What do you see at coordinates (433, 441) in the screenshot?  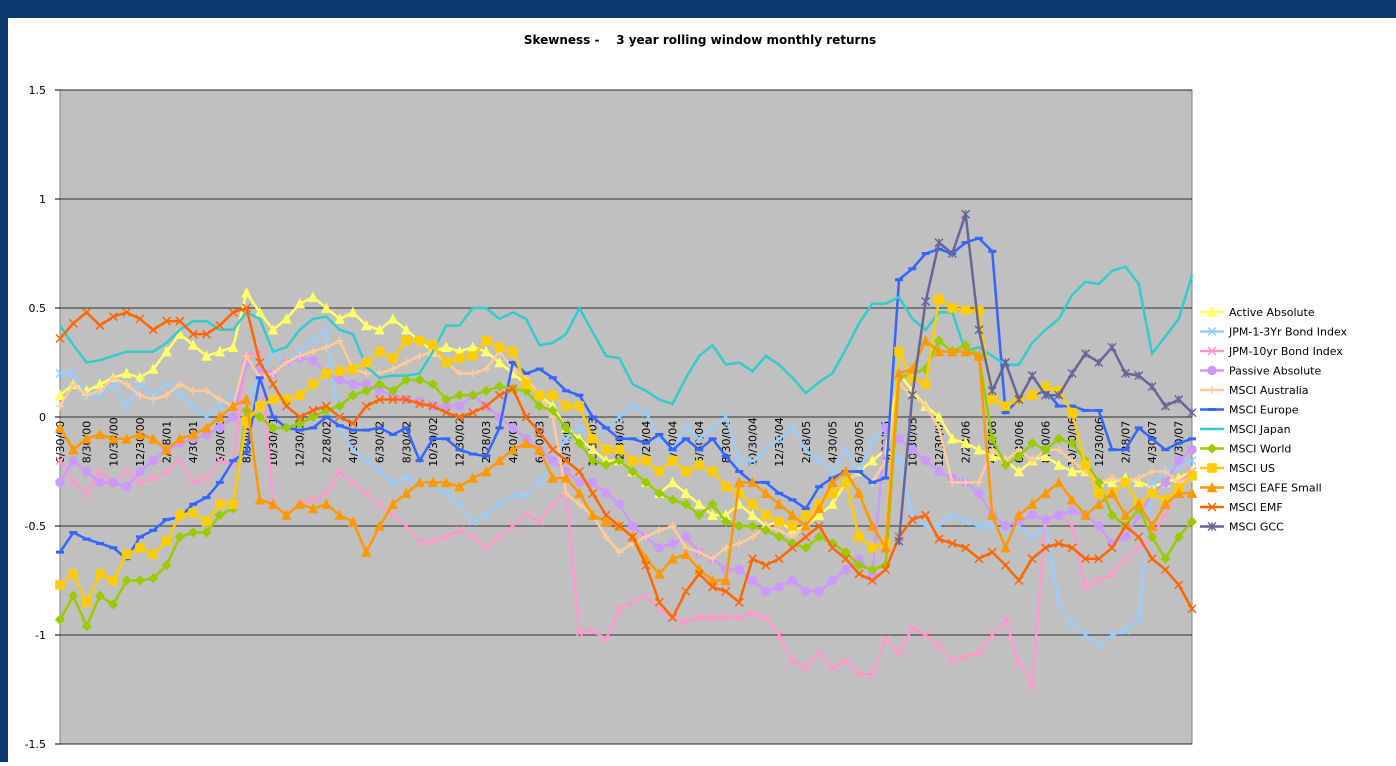 I see `x-tick-label: 10/30/02` at bounding box center [433, 441].